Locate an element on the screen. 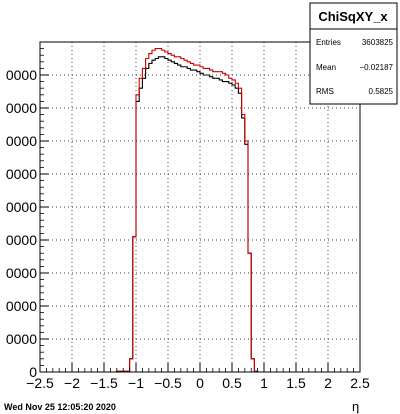 The image size is (400, 414). x-tick-label: 1.5 is located at coordinates (296, 383).